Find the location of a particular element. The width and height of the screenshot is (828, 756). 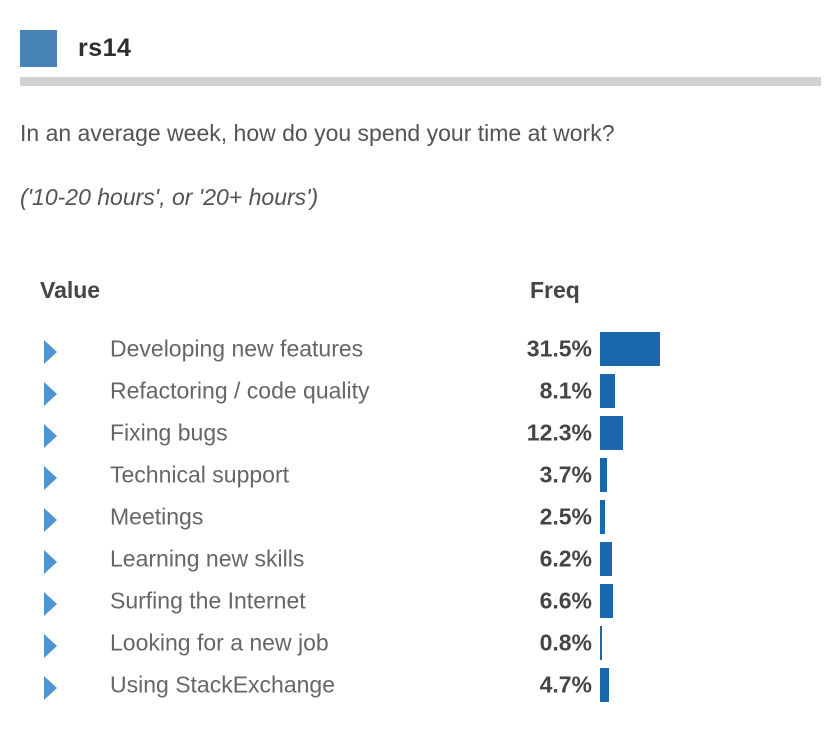

table-row: Using StackExchange 4.7% is located at coordinates (414, 685).